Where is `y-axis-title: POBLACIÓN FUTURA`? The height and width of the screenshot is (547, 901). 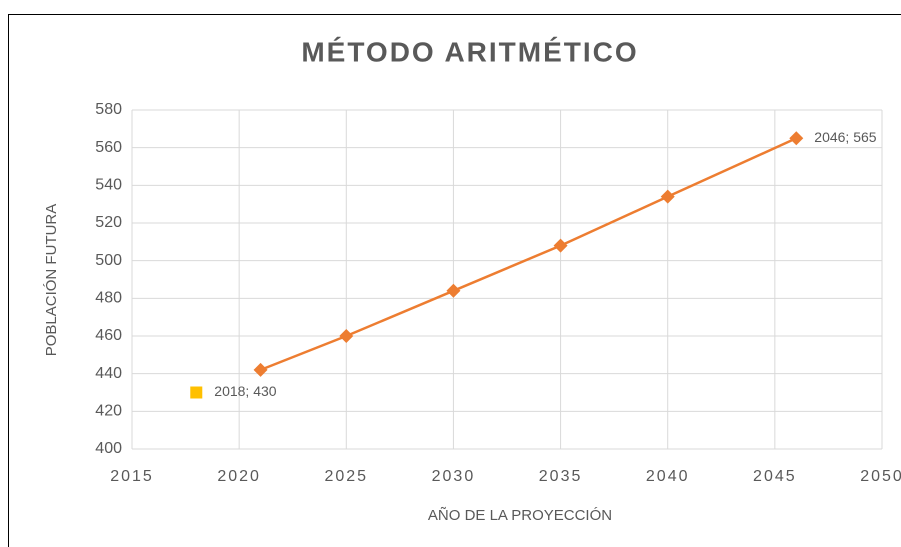
y-axis-title: POBLACIÓN FUTURA is located at coordinates (51, 280).